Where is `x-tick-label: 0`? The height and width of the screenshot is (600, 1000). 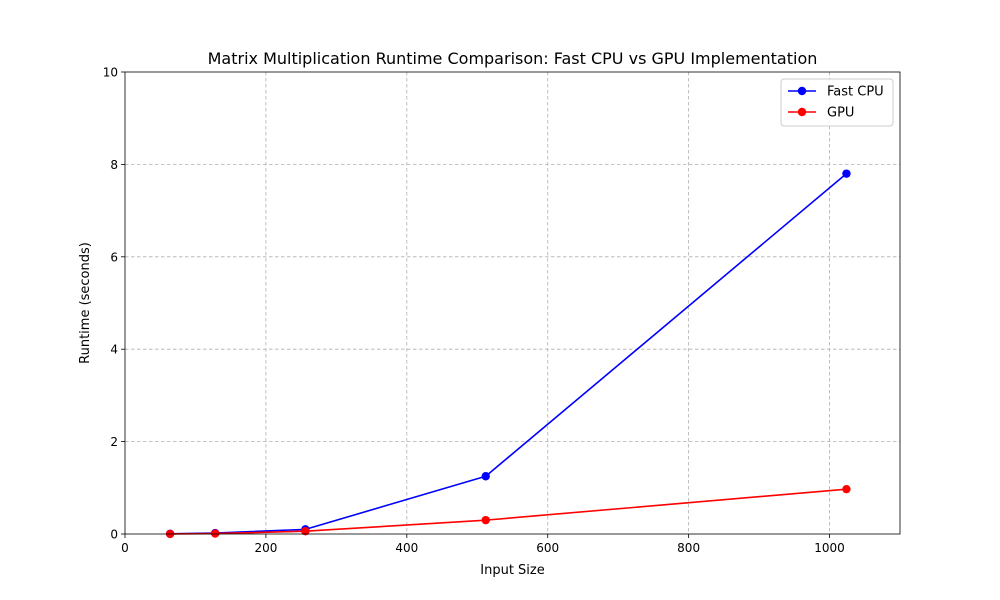 x-tick-label: 0 is located at coordinates (125, 548).